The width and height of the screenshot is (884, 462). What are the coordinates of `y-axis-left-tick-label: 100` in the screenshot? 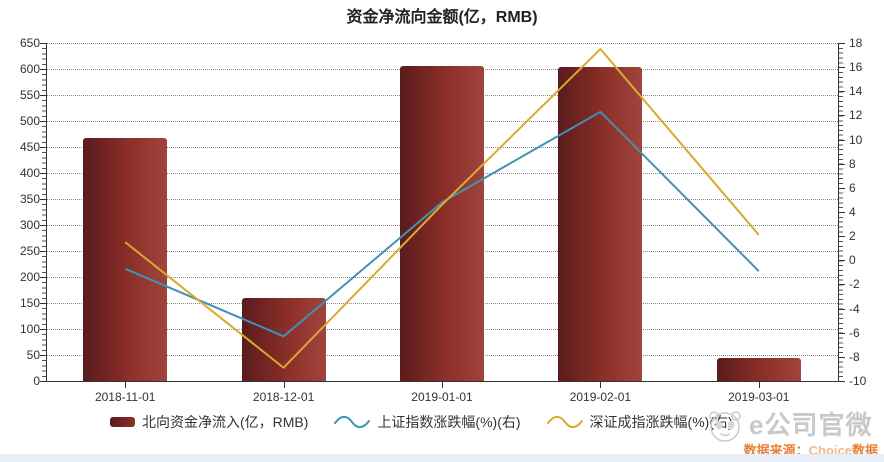 It's located at (29, 329).